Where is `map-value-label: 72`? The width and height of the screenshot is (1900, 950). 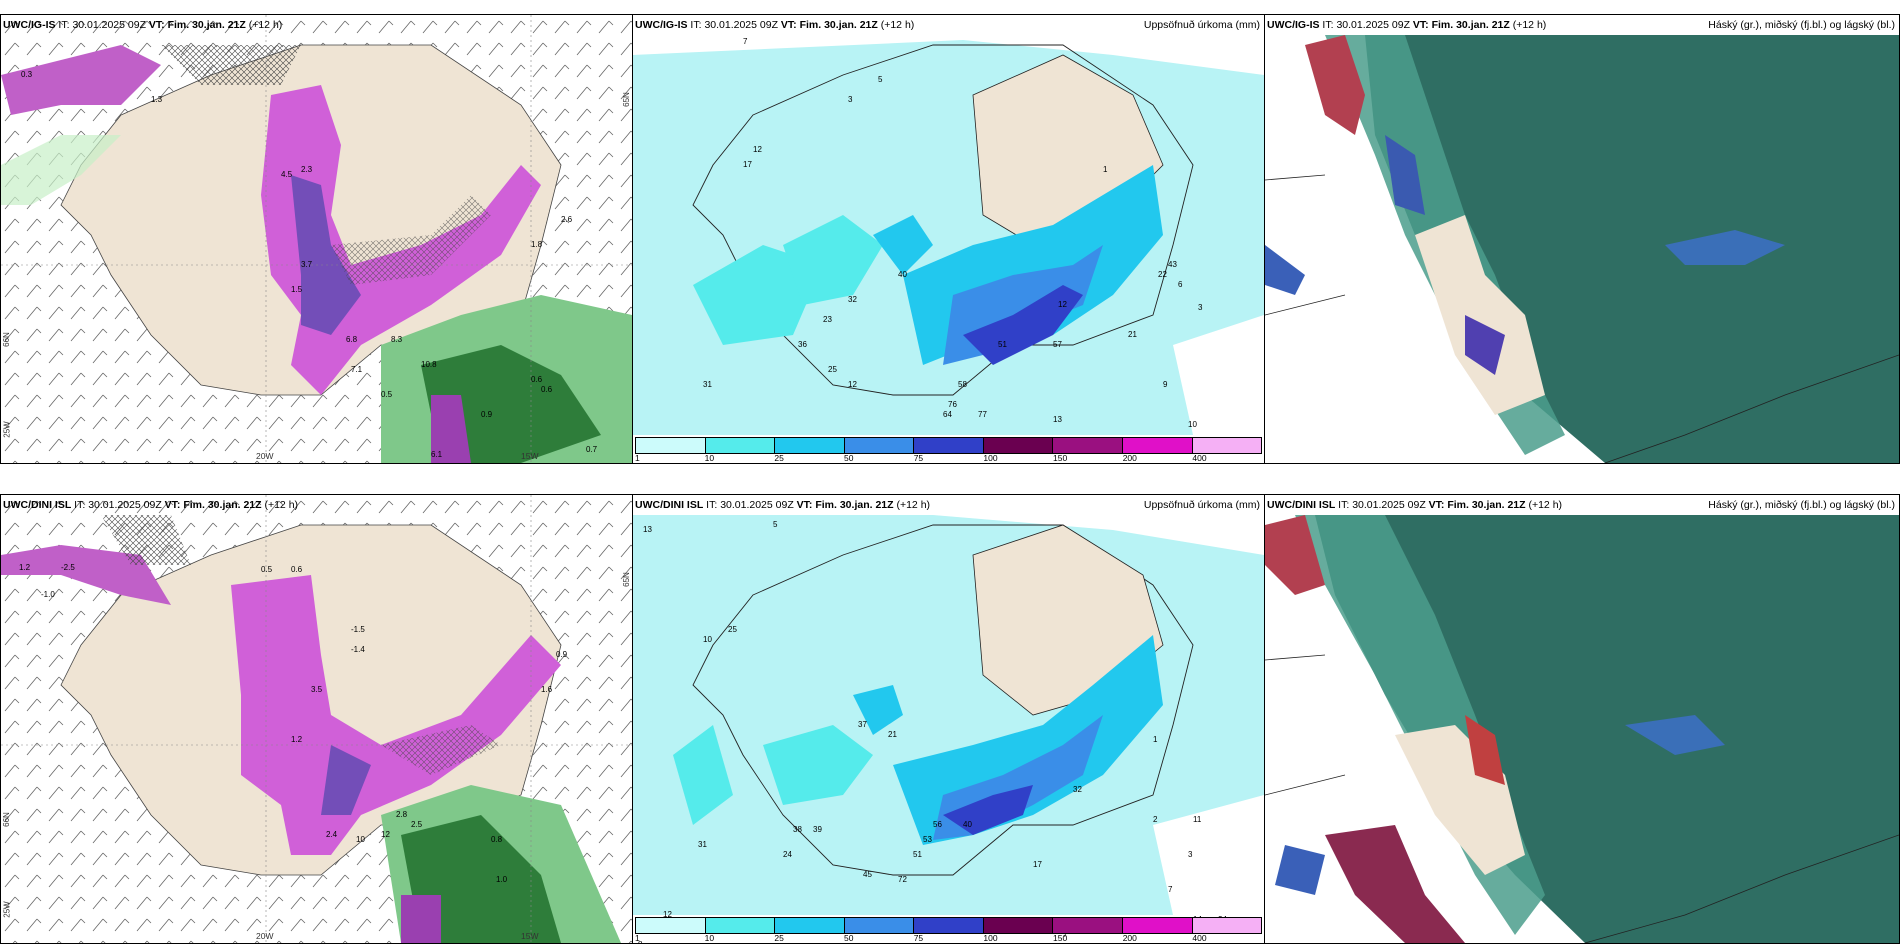
map-value-label: 72 is located at coordinates (902, 879).